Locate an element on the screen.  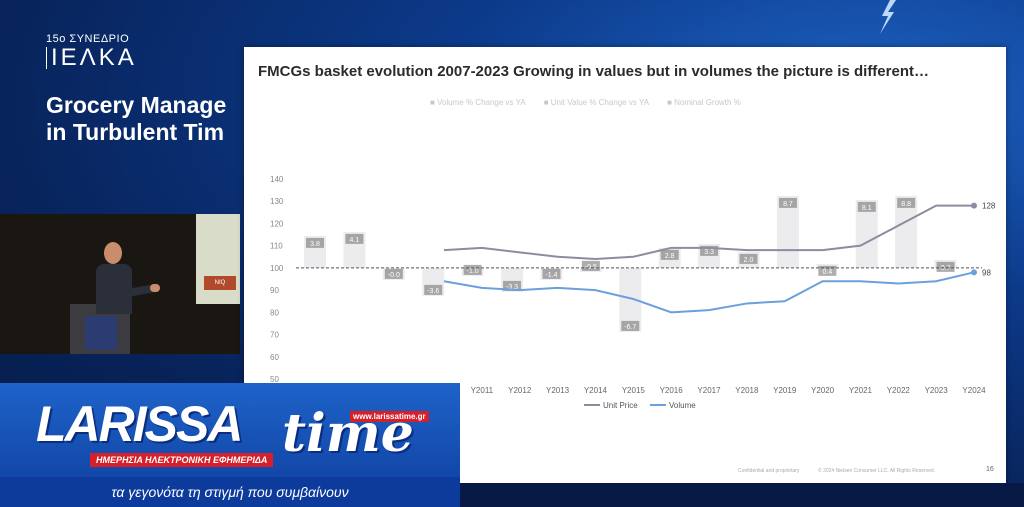
footer-confidential: Confidential and proprietary is located at coordinates (769, 471).